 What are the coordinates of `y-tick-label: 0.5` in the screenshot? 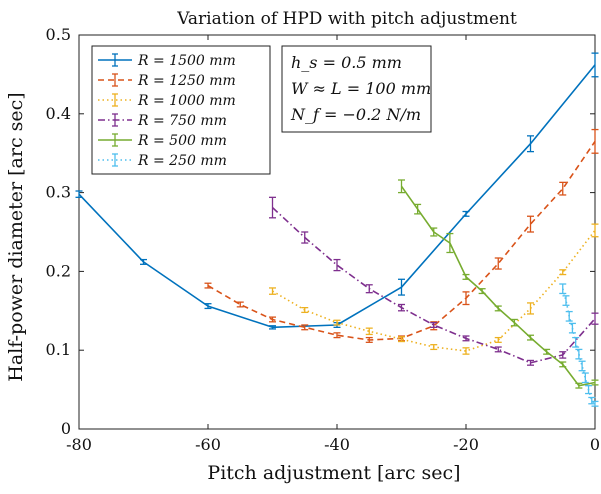 It's located at (58, 34).